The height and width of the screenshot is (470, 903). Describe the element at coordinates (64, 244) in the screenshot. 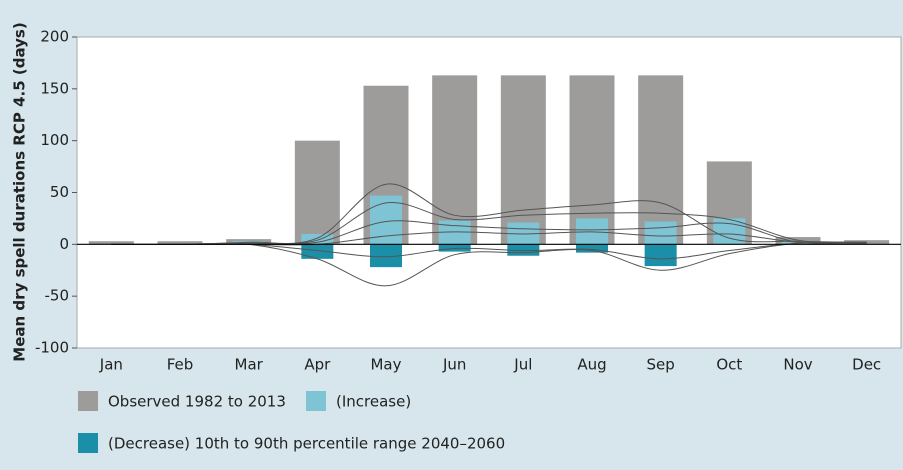

I see `y-tick-label: 0` at that location.